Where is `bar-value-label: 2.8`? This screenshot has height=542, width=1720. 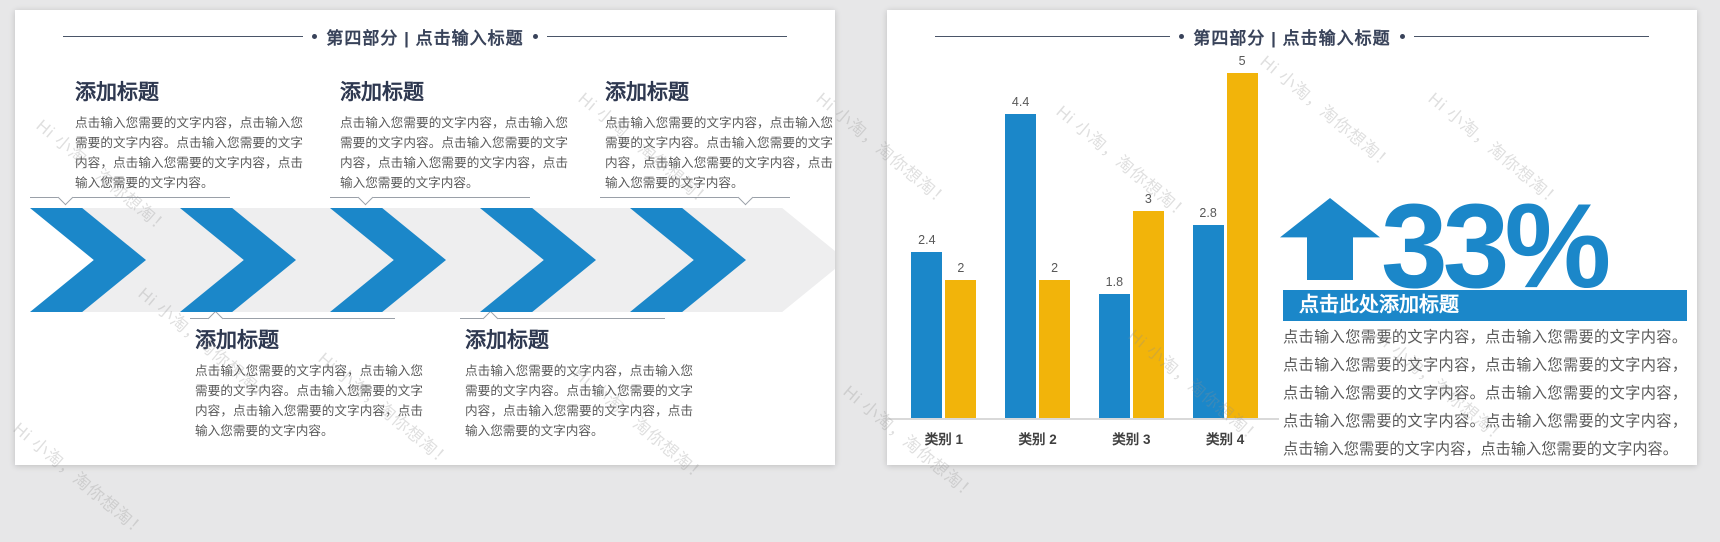
bar-value-label: 2.8 is located at coordinates (1208, 213).